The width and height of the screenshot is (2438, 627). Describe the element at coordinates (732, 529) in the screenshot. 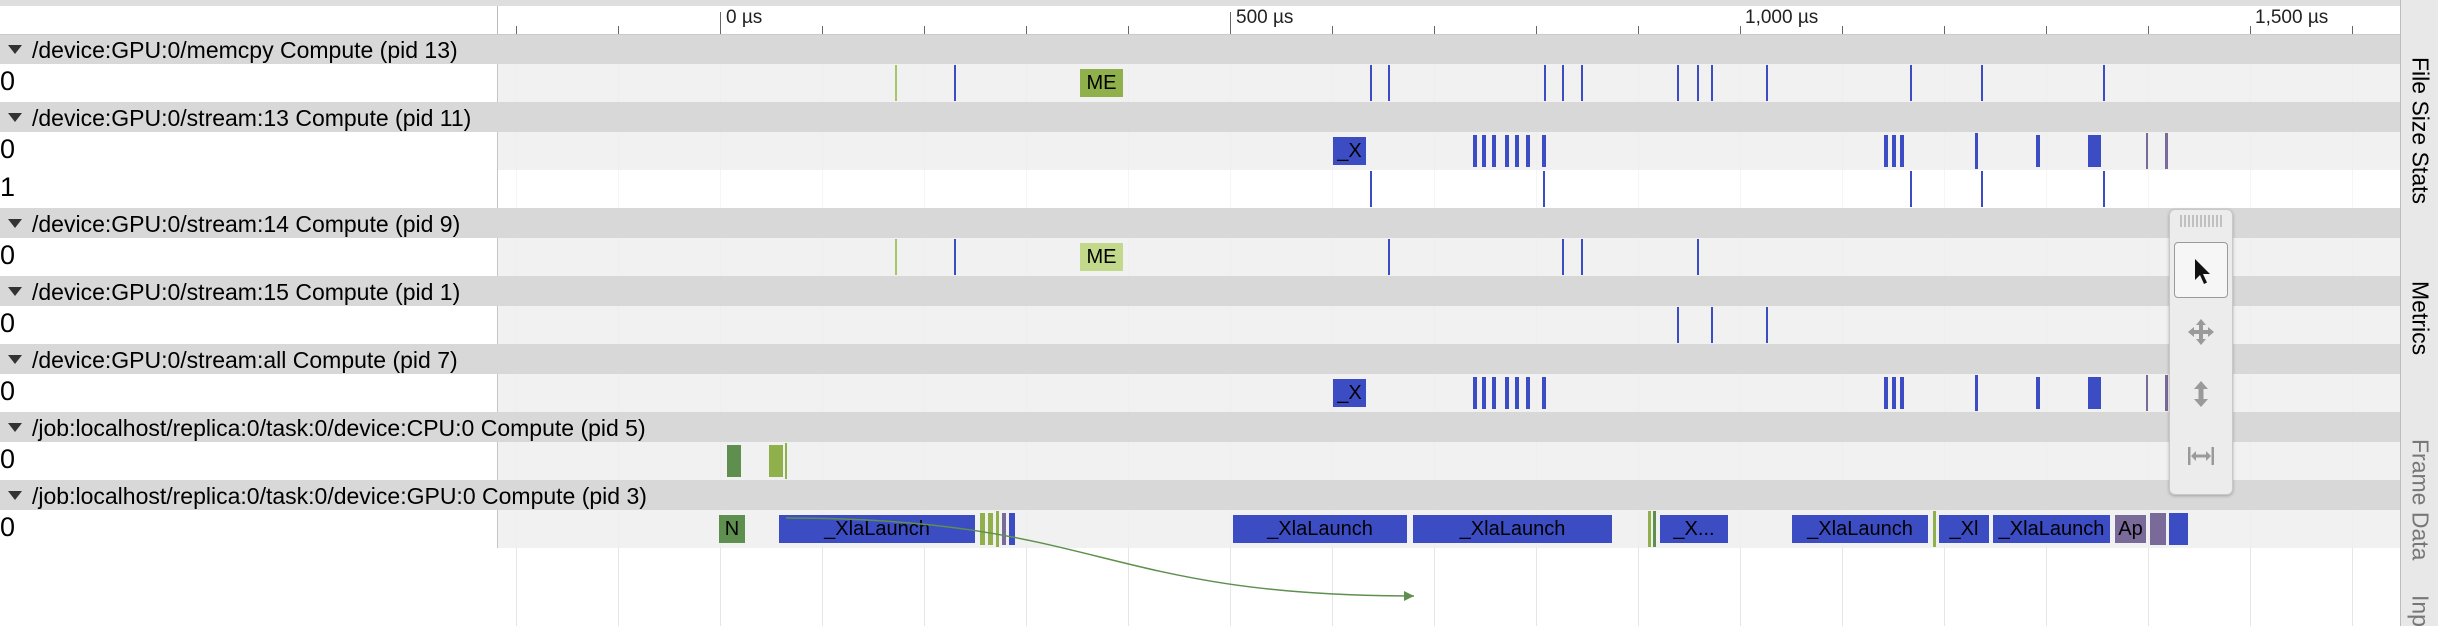

I see `trace-slice: N` at that location.